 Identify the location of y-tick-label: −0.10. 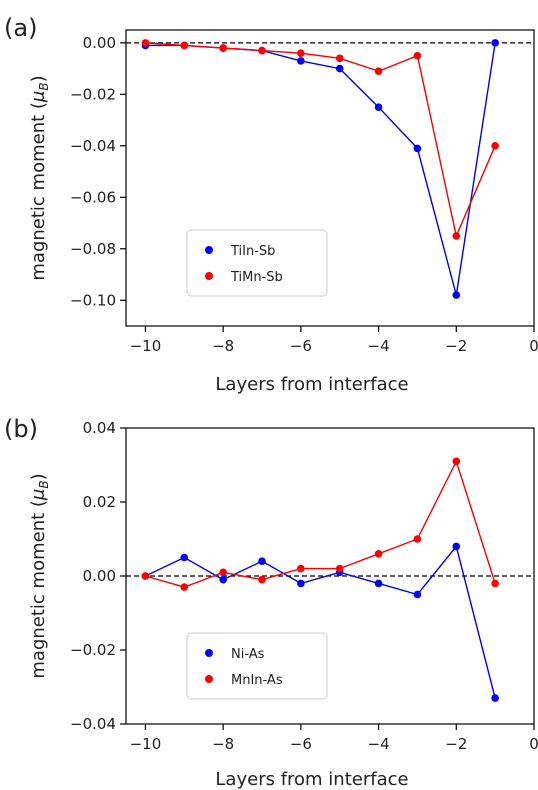
(93, 300).